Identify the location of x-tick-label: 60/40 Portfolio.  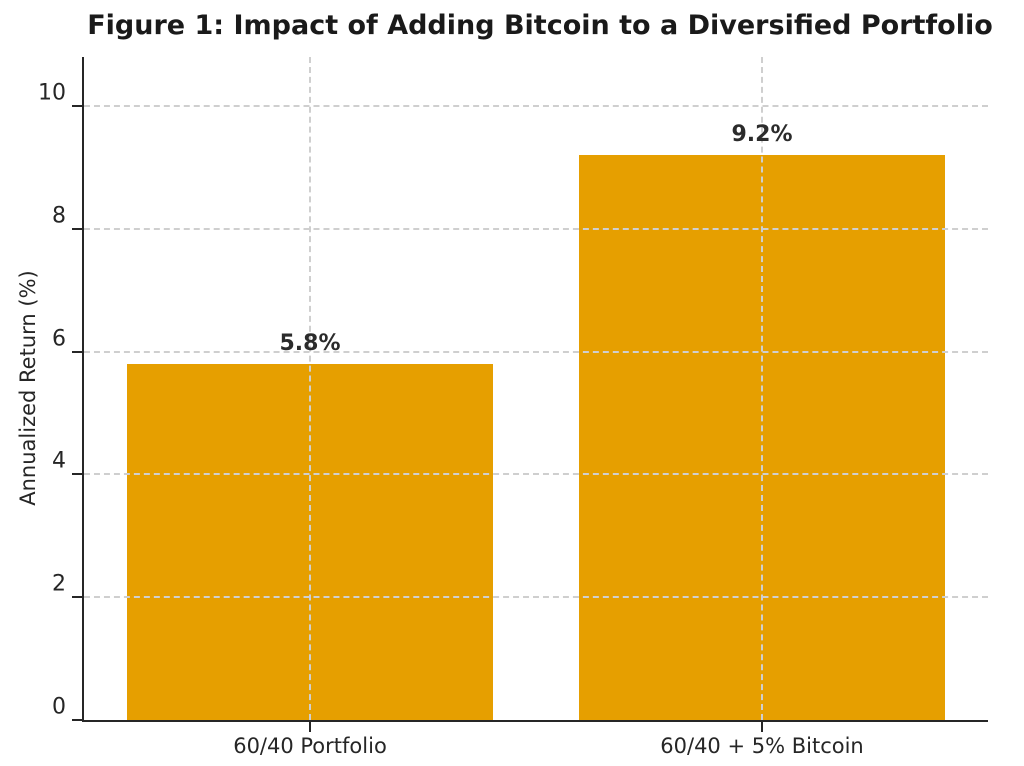
(310, 746).